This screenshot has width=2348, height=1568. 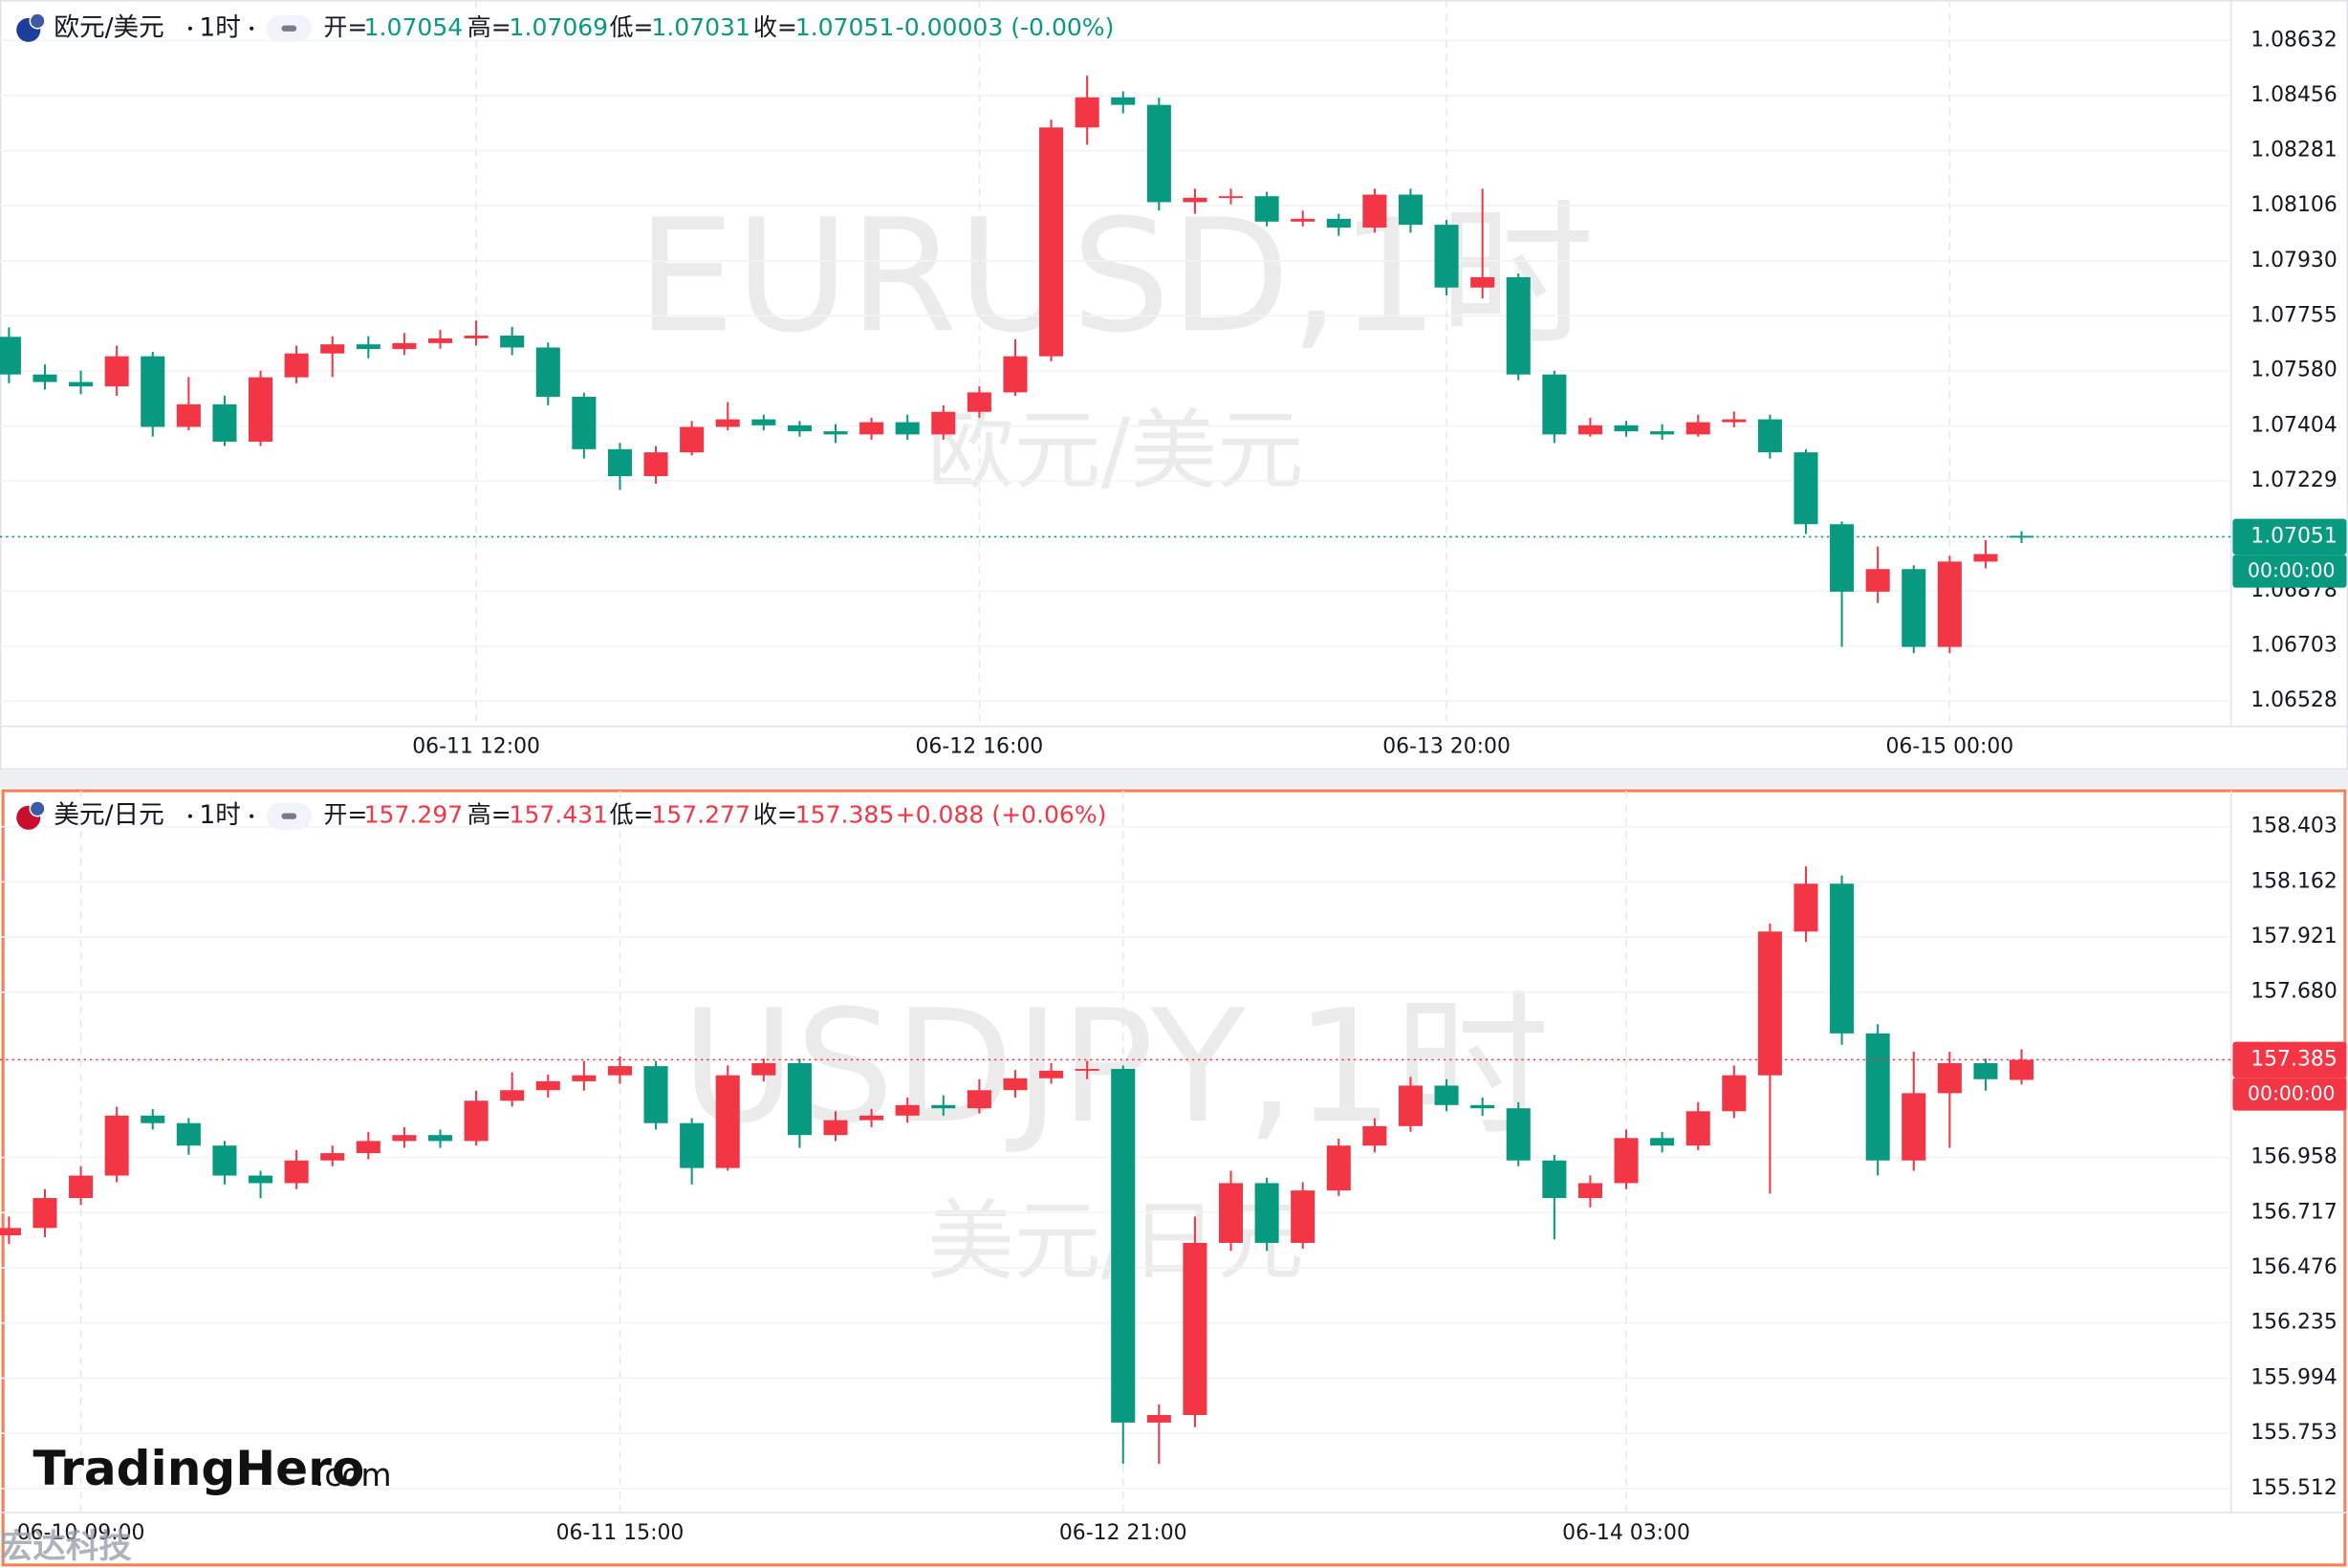 I want to click on change: +0.088 (+0.06%), so click(x=1001, y=815).